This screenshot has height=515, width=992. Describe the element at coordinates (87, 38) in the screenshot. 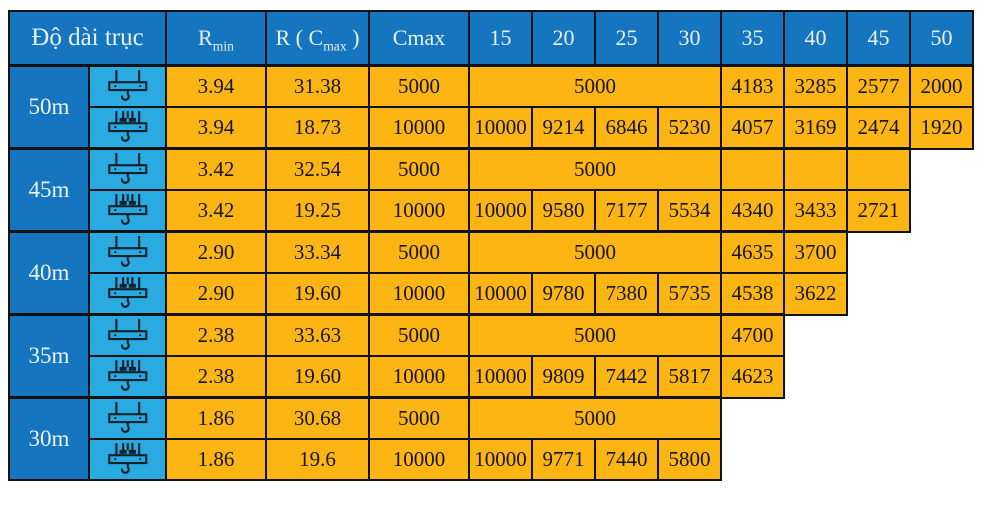

I see `header-axle-length: Độ dài trục` at that location.